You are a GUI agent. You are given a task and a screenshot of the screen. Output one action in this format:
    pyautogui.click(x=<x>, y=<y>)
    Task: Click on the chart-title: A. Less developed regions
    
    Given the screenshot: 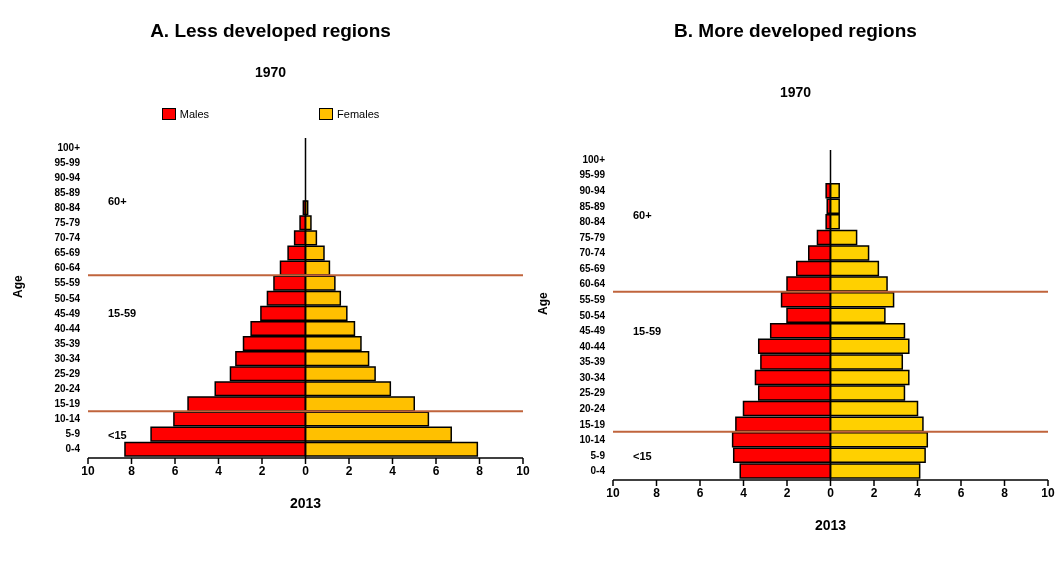 What is the action you would take?
    pyautogui.click(x=270, y=31)
    